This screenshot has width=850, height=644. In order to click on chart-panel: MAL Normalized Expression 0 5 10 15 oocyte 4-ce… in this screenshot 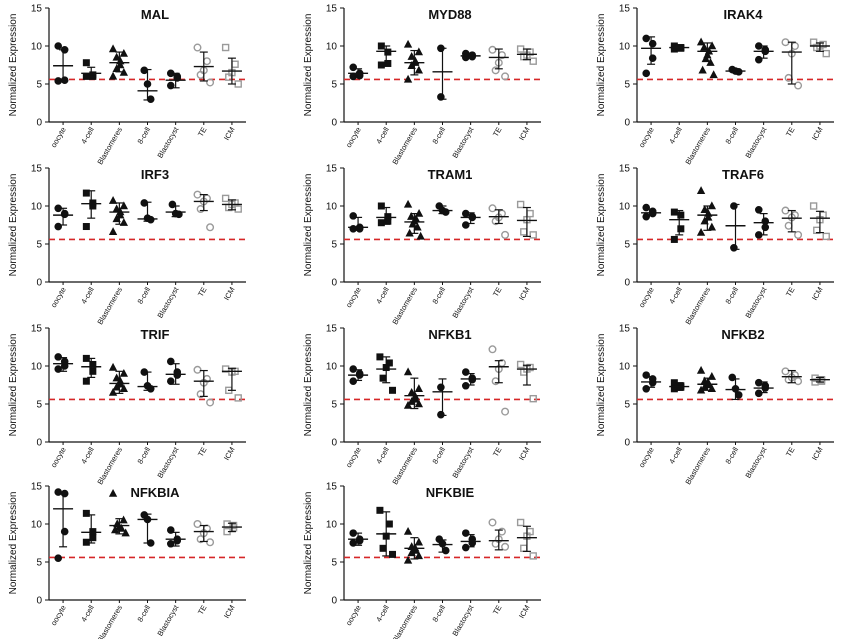, I will do `click(127, 85)`.